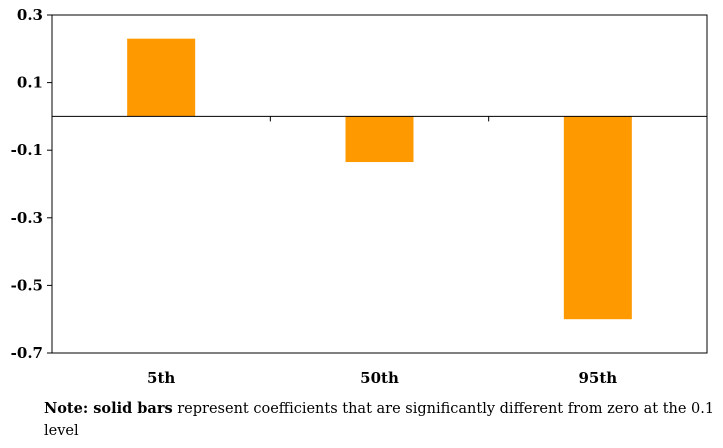 The image size is (723, 448). I want to click on note-bold-text: Note: solid bars, so click(108, 408).